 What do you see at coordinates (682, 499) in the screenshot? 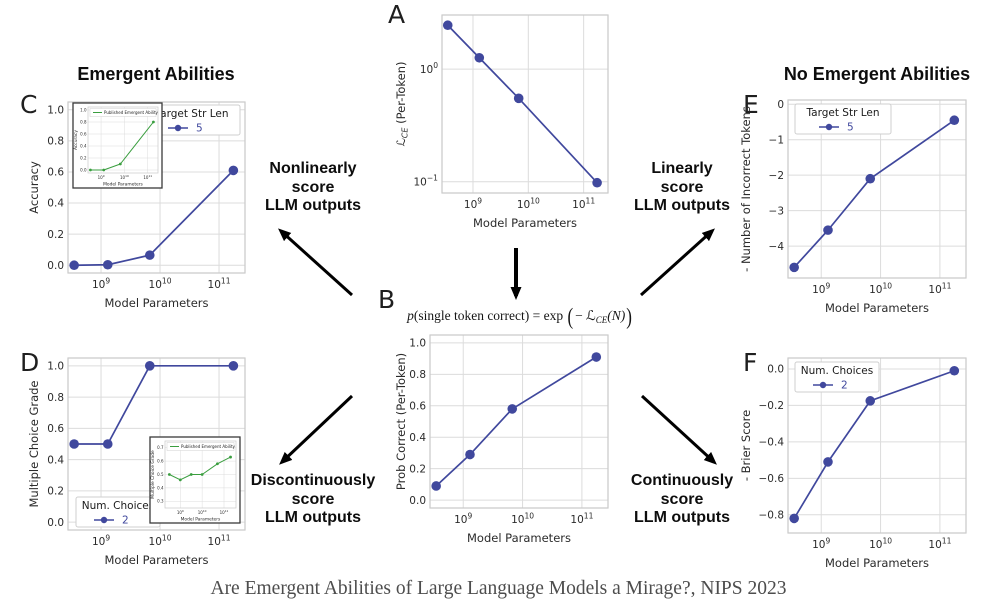
I see `annotation-continuously: Continuously score LLM outputs` at bounding box center [682, 499].